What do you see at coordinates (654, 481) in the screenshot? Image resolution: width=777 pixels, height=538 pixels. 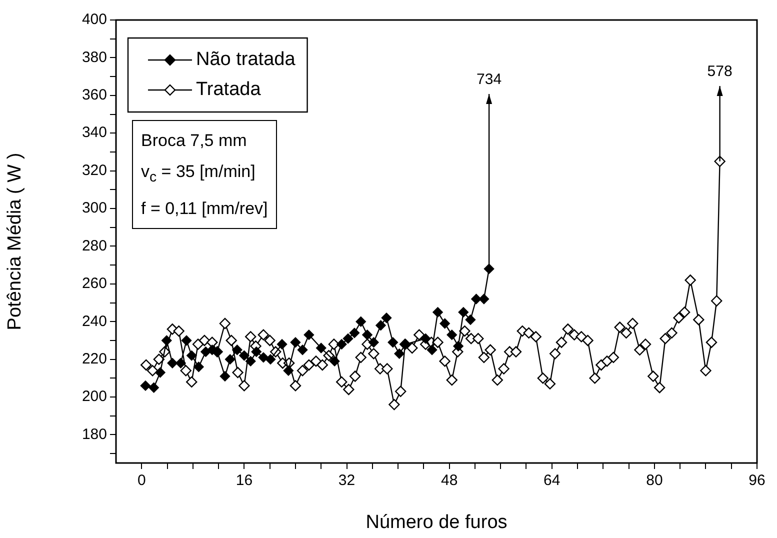 I see `x-tick-label: 80` at bounding box center [654, 481].